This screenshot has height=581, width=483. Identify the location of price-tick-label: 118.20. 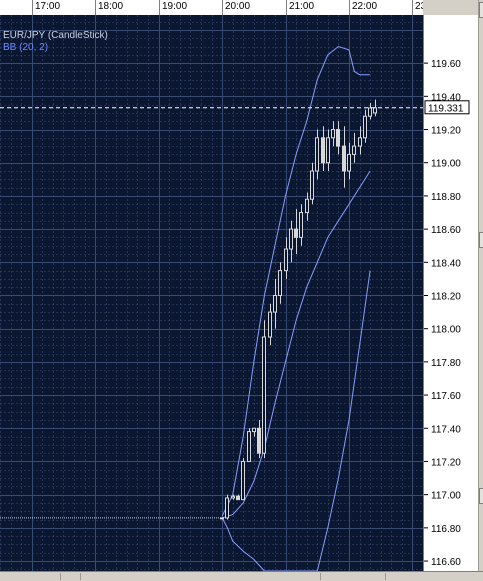
(446, 296).